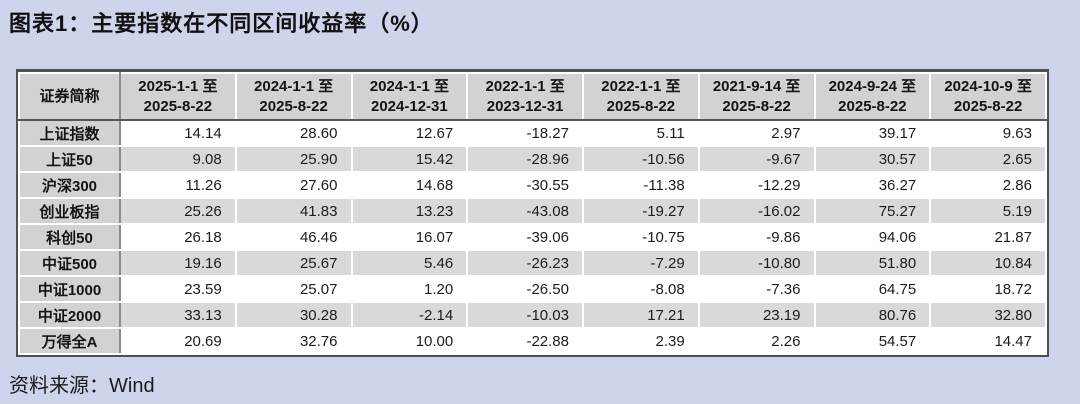  What do you see at coordinates (756, 185) in the screenshot?
I see `return-value-cell: -12.29` at bounding box center [756, 185].